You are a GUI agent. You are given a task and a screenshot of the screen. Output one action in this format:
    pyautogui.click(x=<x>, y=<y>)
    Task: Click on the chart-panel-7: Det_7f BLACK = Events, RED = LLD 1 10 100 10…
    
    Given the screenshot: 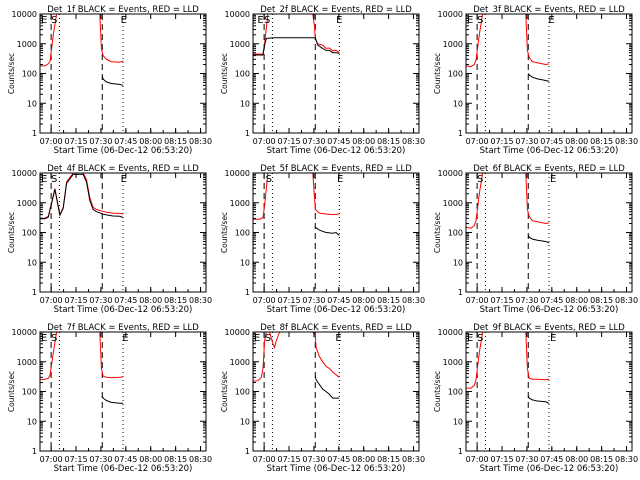 What is the action you would take?
    pyautogui.click(x=109, y=398)
    